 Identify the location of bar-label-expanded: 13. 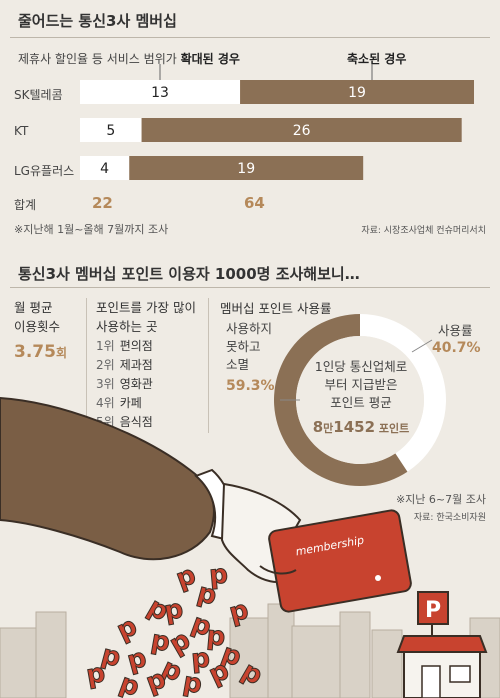
(160, 93).